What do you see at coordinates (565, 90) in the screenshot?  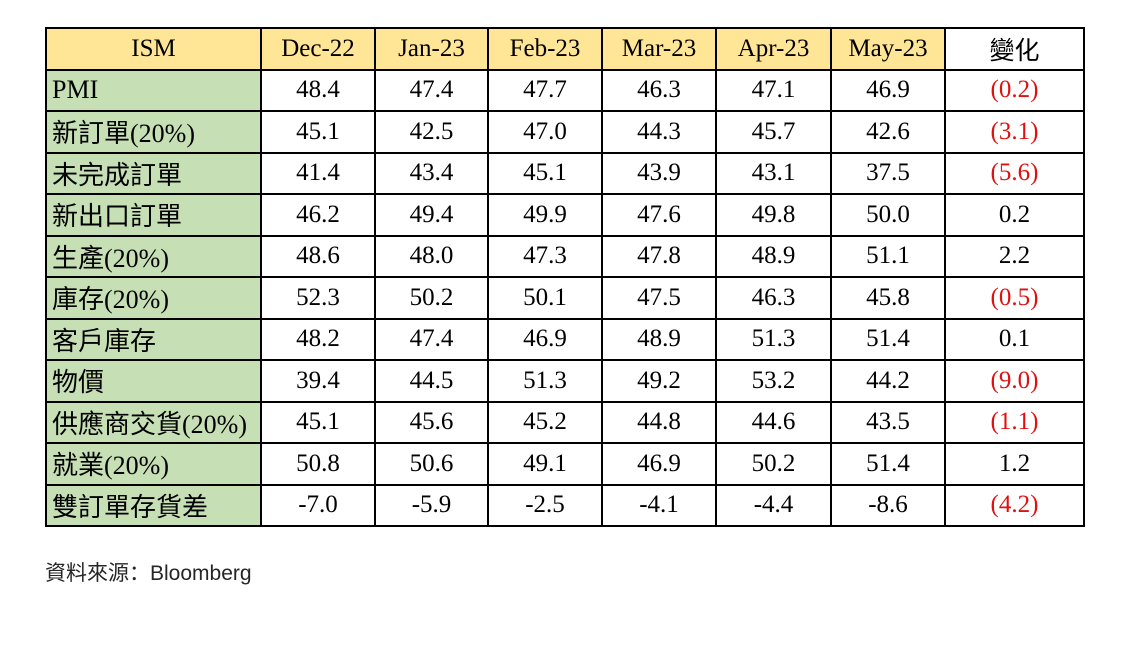 I see `table-row: PMI 48.4 47.4 47.7 46.3 47.1 46.9 (0.2)` at bounding box center [565, 90].